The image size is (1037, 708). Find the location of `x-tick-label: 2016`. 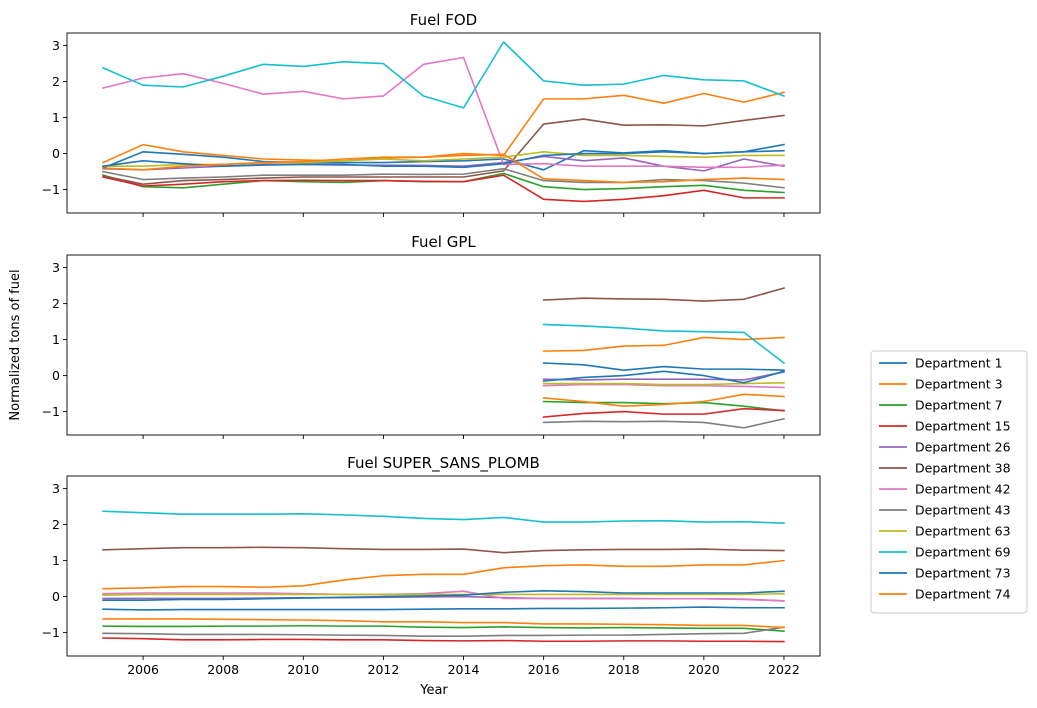

x-tick-label: 2016 is located at coordinates (544, 669).